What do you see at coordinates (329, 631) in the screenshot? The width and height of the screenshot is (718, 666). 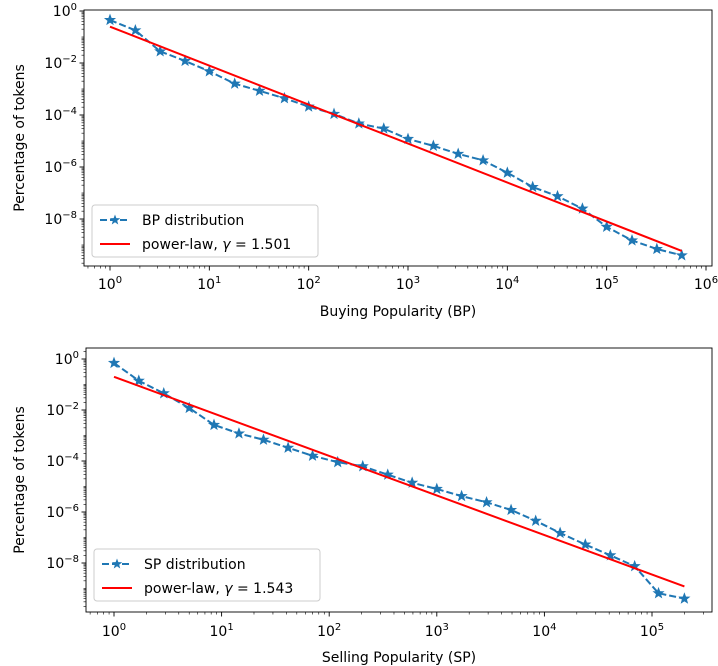 I see `x-tick-label: 10²` at bounding box center [329, 631].